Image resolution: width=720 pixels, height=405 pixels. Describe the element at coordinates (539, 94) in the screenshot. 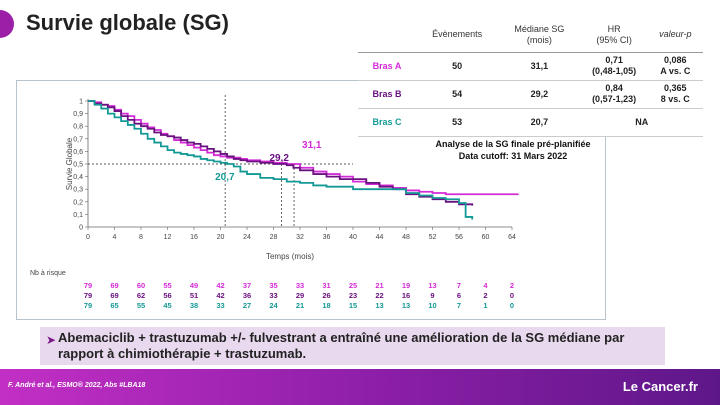

I see `arm-b-median: 29,2` at that location.